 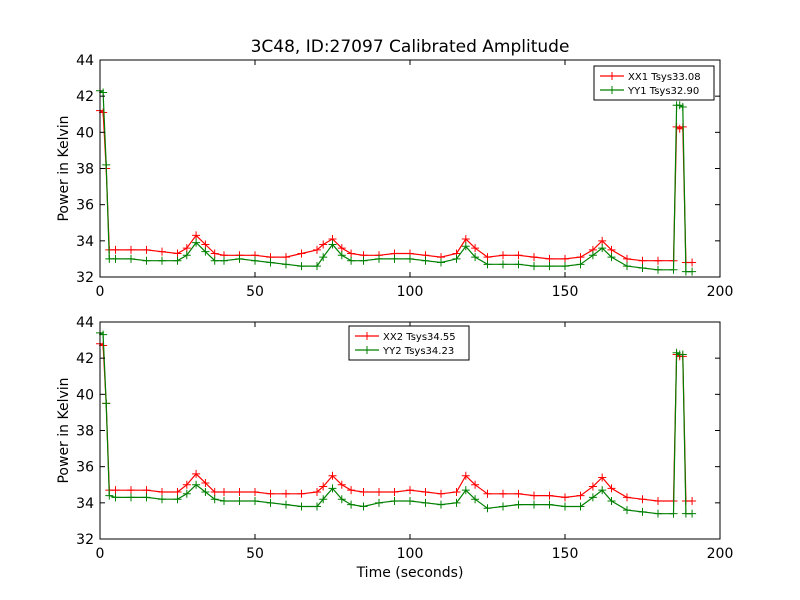 I want to click on legend-entry-label: YY2 Tsys34.23, so click(x=418, y=351).